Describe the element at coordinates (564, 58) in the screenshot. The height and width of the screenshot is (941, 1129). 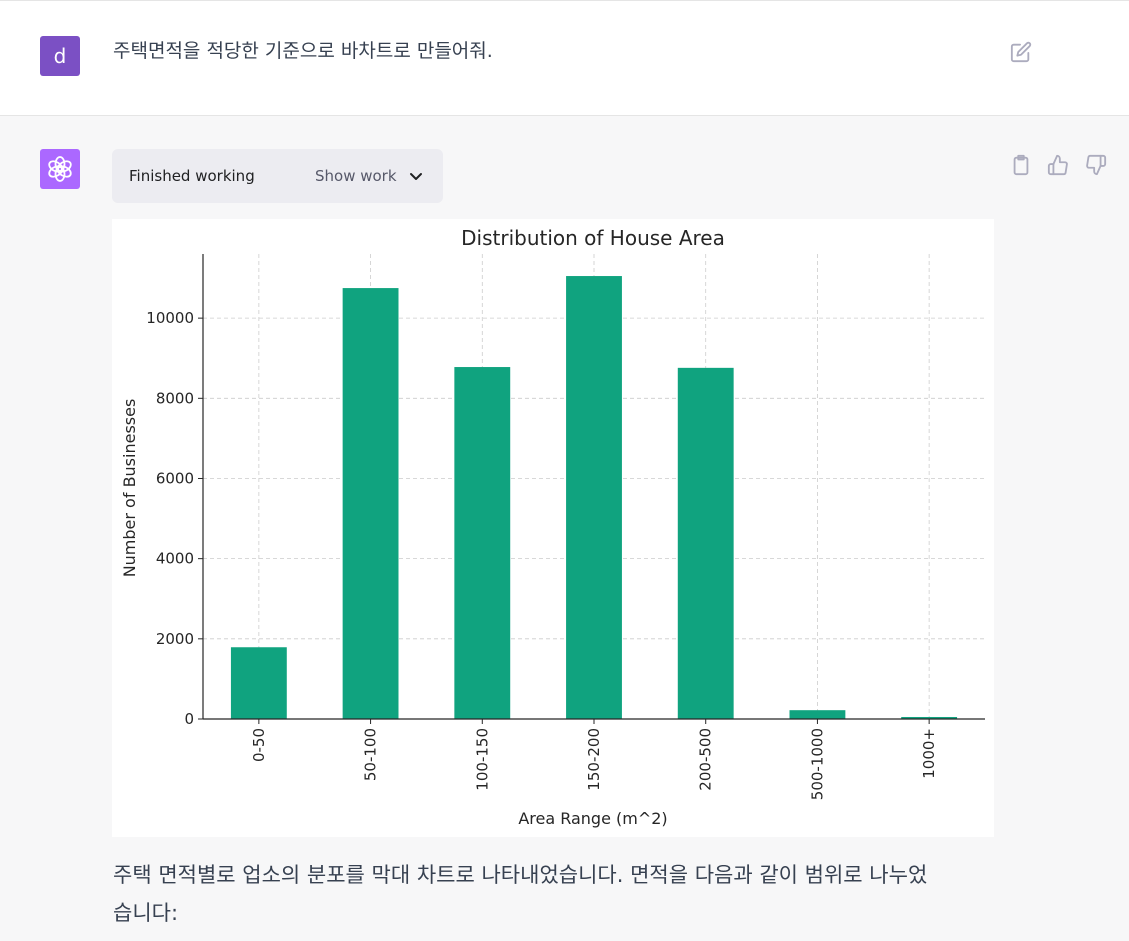
I see `user-message-row: d 주택면적을 적당한 기준으로 바차트로 만들어줘.` at that location.